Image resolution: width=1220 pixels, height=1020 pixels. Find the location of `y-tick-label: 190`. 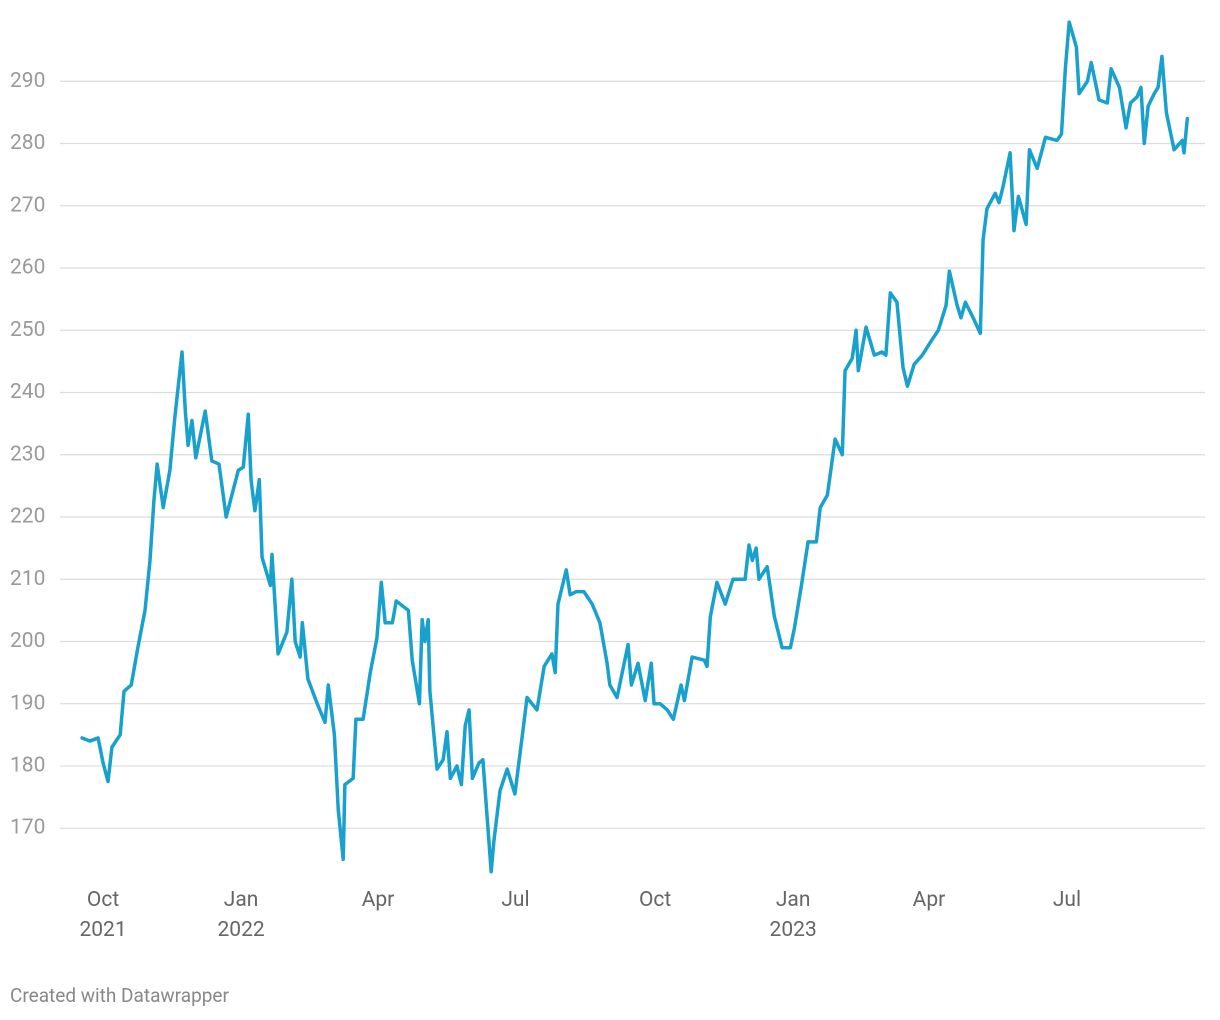

y-tick-label: 190 is located at coordinates (27, 703).